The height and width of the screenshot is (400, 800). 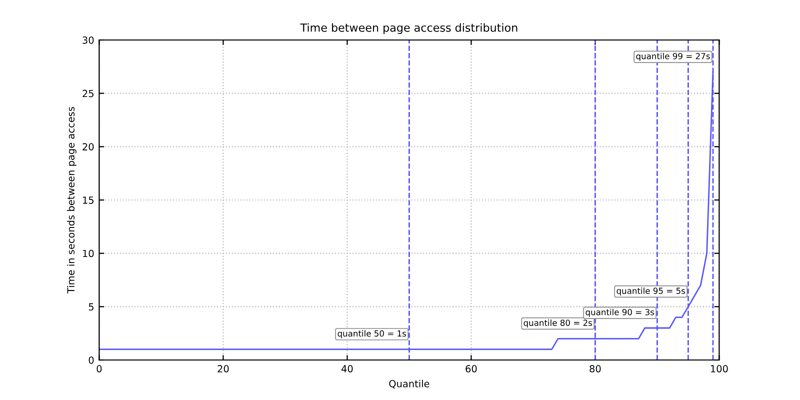 I want to click on annotation: quantile 80 = 2s, so click(x=558, y=323).